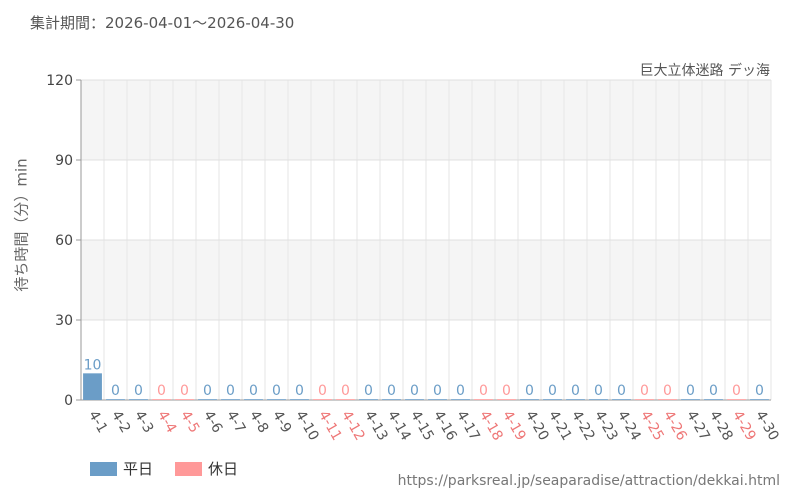  I want to click on legend-swatch-holiday, so click(189, 468).